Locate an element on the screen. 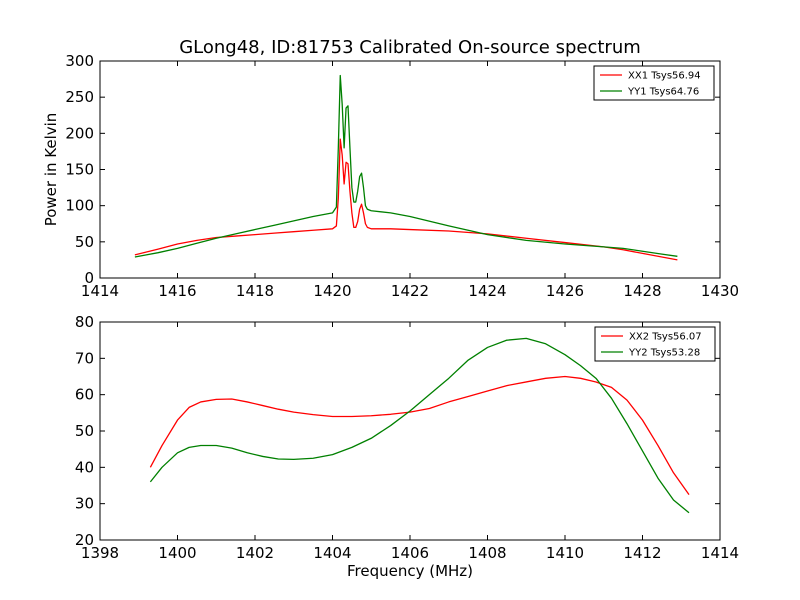 The image size is (800, 600). x-tick-label: 1426 is located at coordinates (565, 291).